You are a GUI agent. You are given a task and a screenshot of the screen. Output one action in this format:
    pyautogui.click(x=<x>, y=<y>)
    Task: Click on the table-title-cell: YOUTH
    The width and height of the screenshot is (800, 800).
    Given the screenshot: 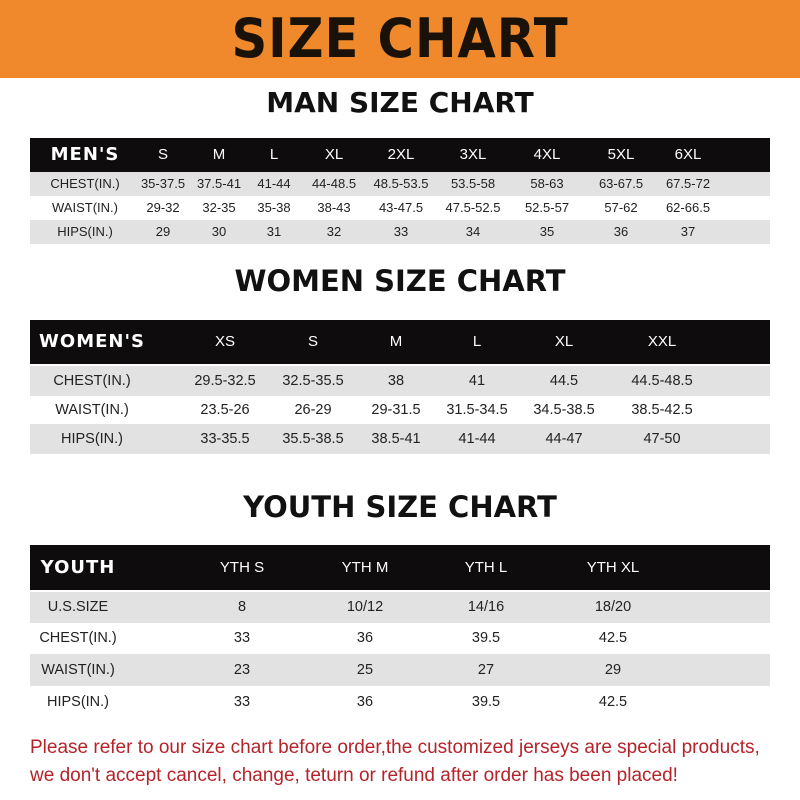 What is the action you would take?
    pyautogui.click(x=78, y=567)
    